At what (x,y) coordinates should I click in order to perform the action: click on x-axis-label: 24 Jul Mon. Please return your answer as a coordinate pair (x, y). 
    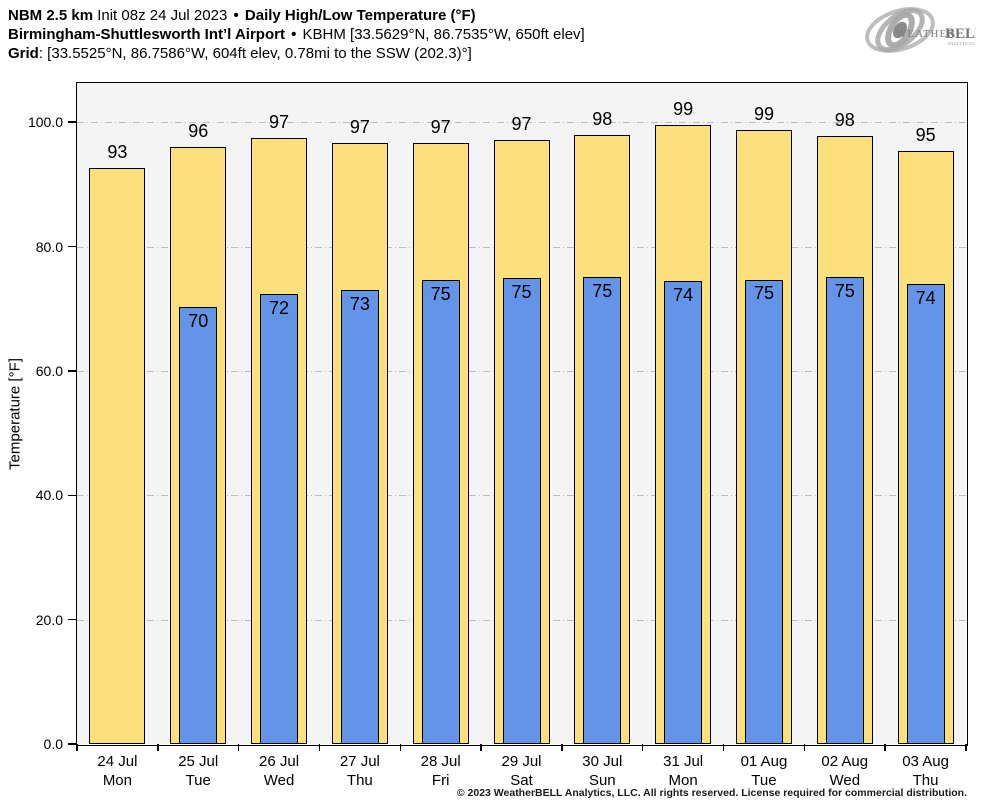
    Looking at the image, I should click on (117, 771).